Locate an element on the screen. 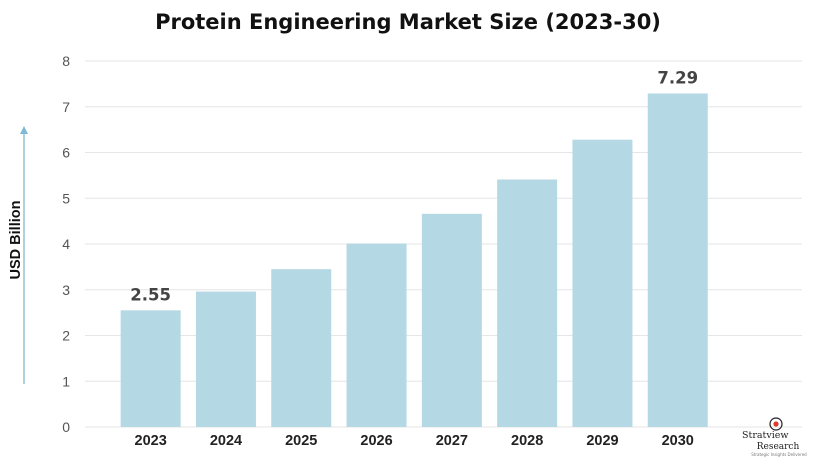  data-label: 2.55 is located at coordinates (150, 294).